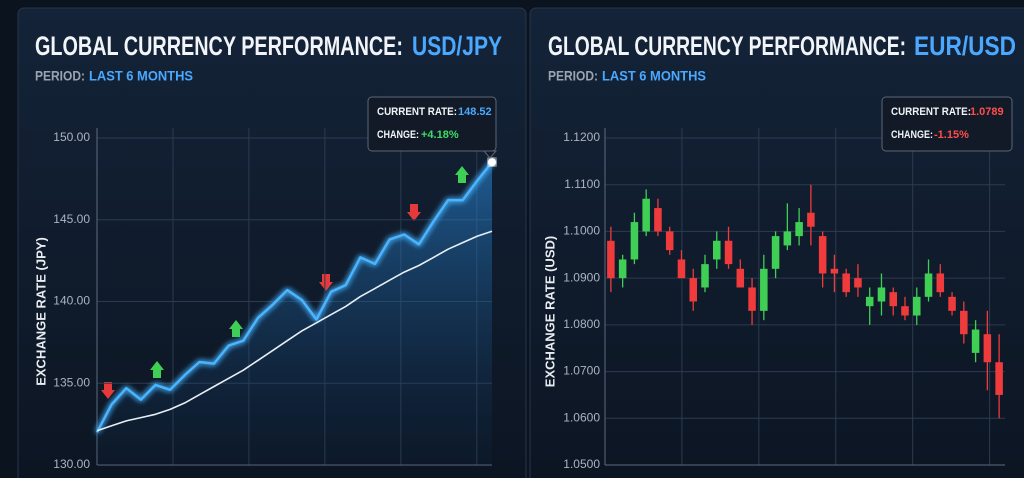 The image size is (1024, 478). I want to click on y-tick-label: 1.1000, so click(581, 231).